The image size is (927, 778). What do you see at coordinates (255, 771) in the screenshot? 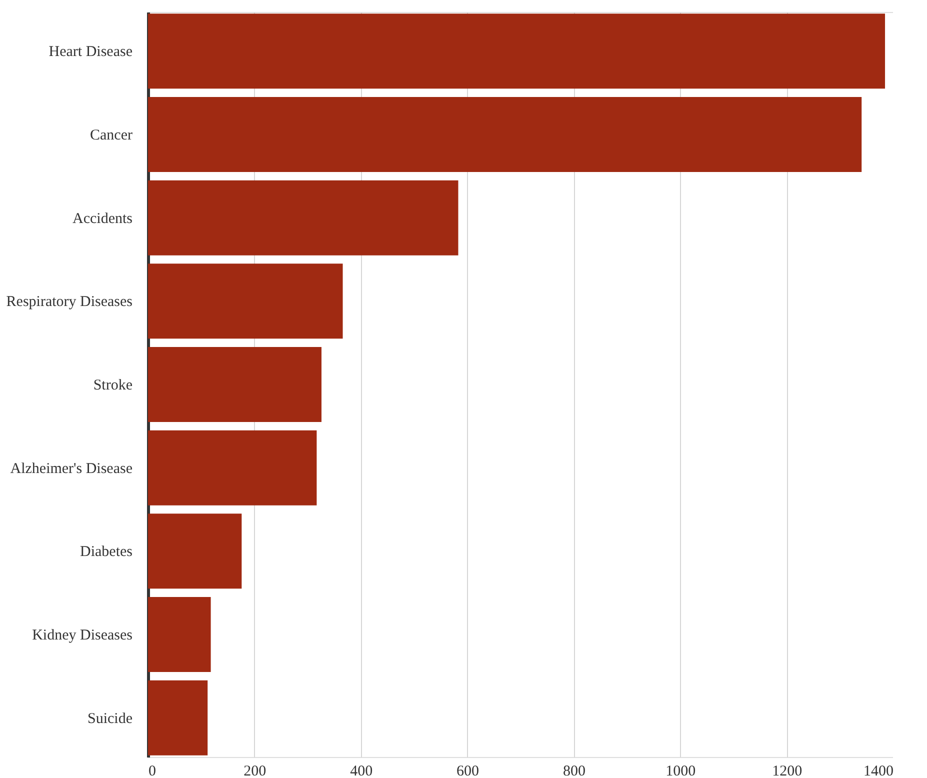
I see `x-tick-label: 200` at bounding box center [255, 771].